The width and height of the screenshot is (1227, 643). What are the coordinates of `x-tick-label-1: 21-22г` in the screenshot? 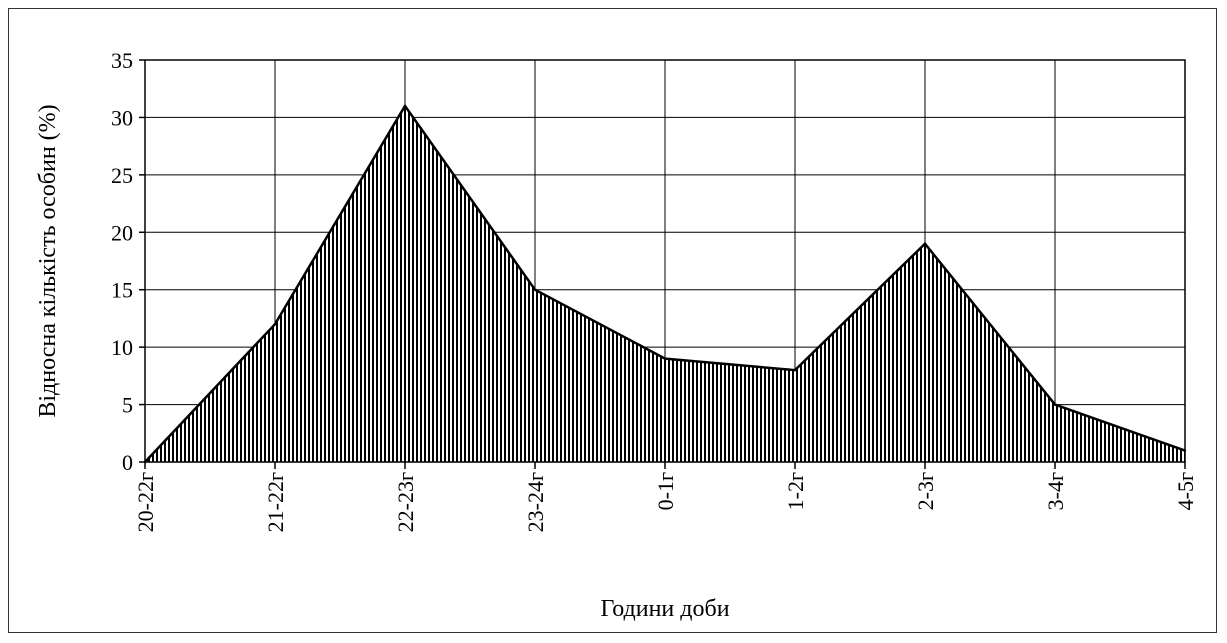 It's located at (275, 502).